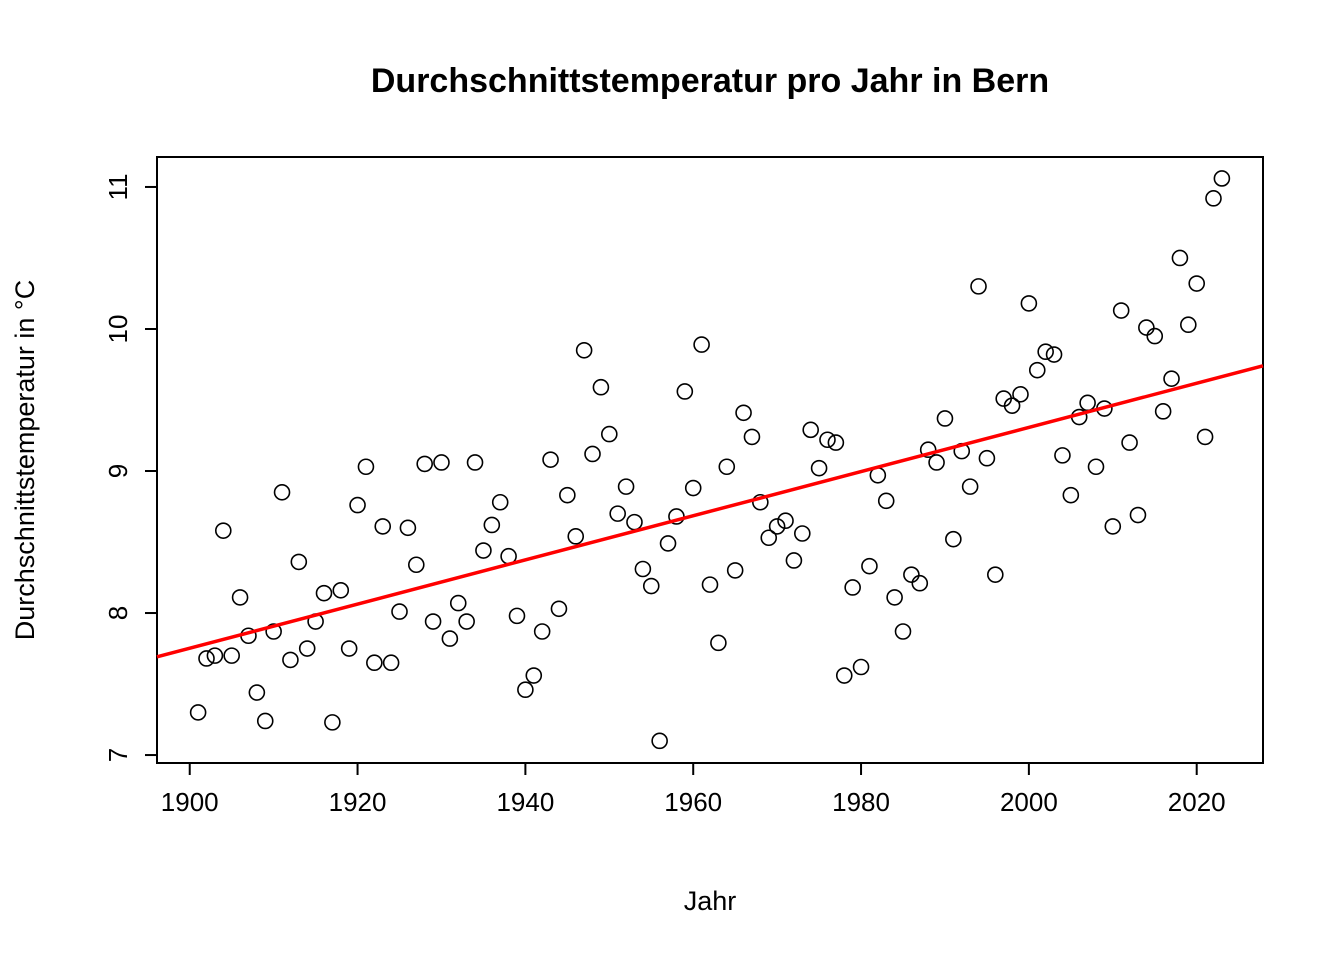  Describe the element at coordinates (118, 329) in the screenshot. I see `y-tick-label: 10` at that location.